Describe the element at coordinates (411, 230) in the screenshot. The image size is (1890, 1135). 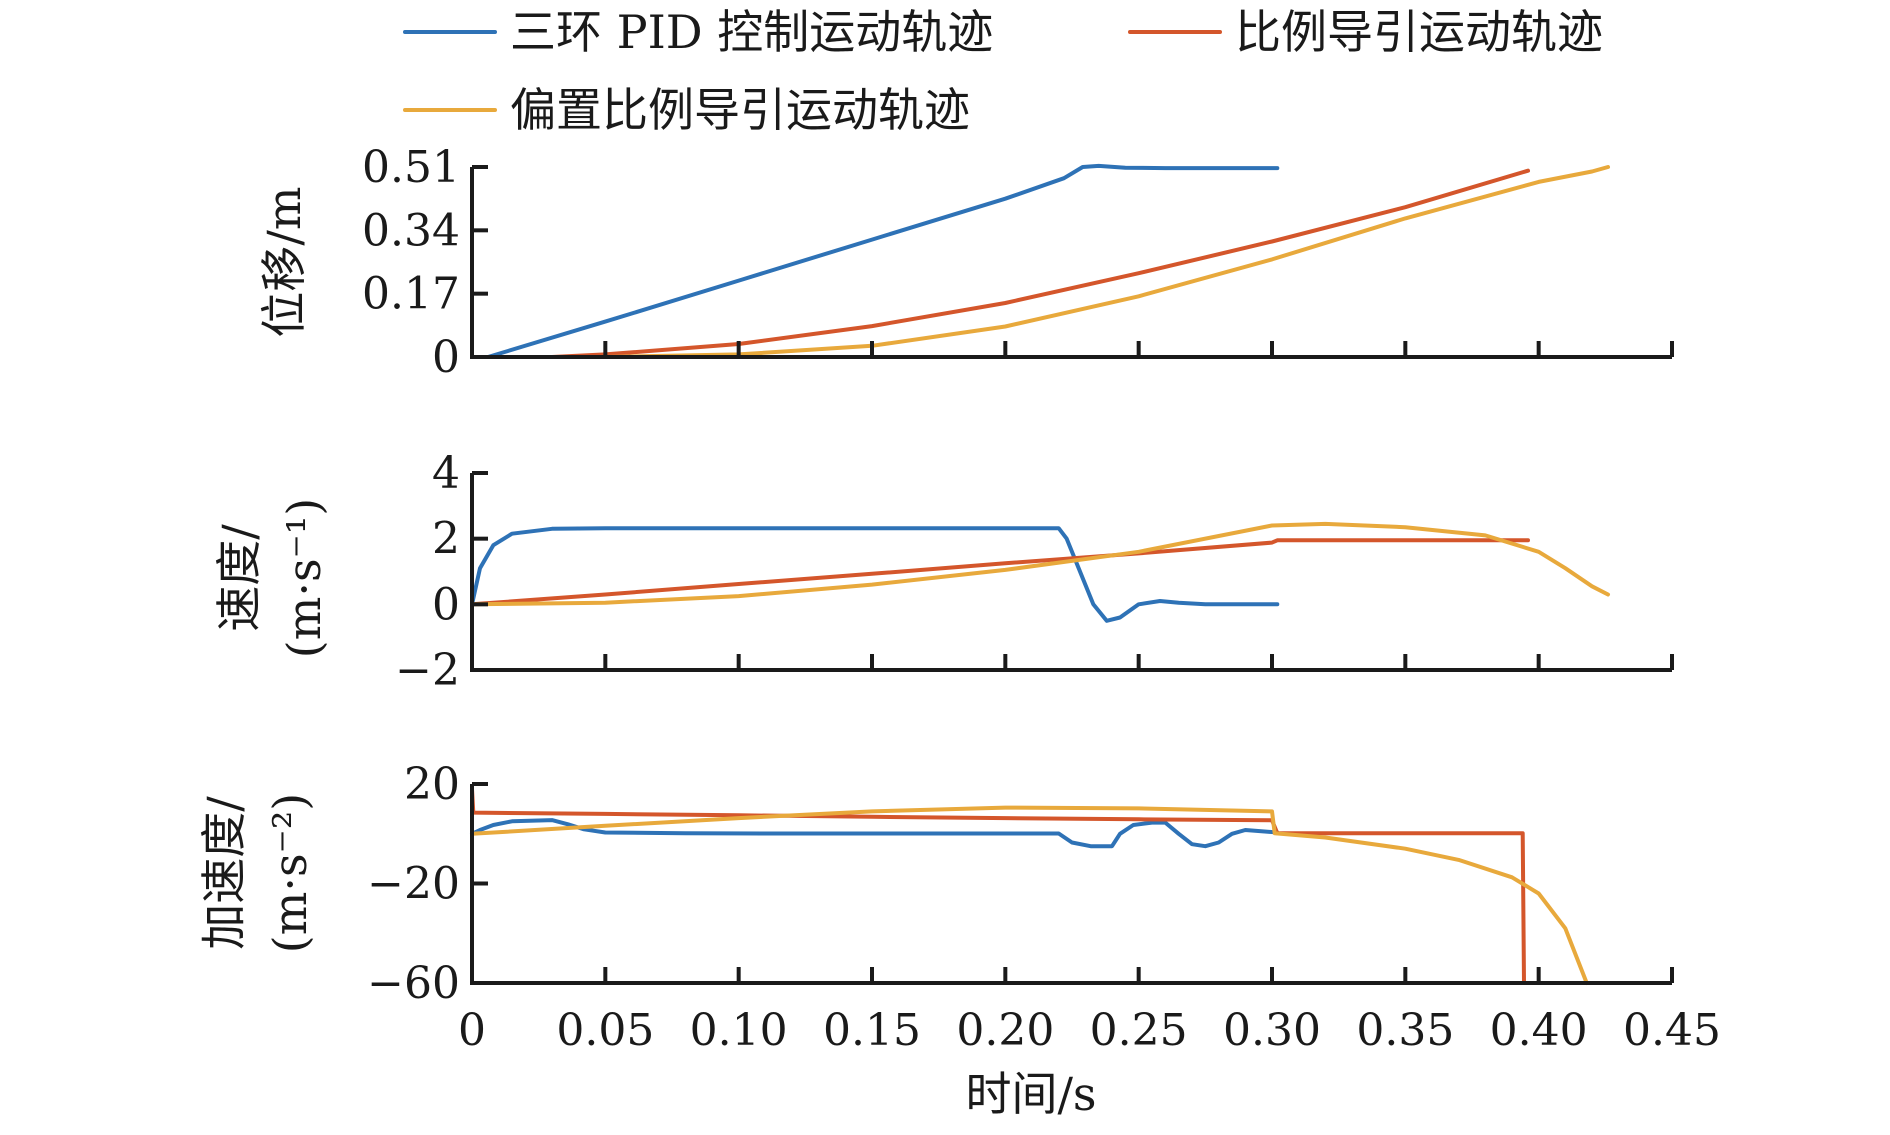
I see `y-tick-label-displacement-2: 0.34` at that location.